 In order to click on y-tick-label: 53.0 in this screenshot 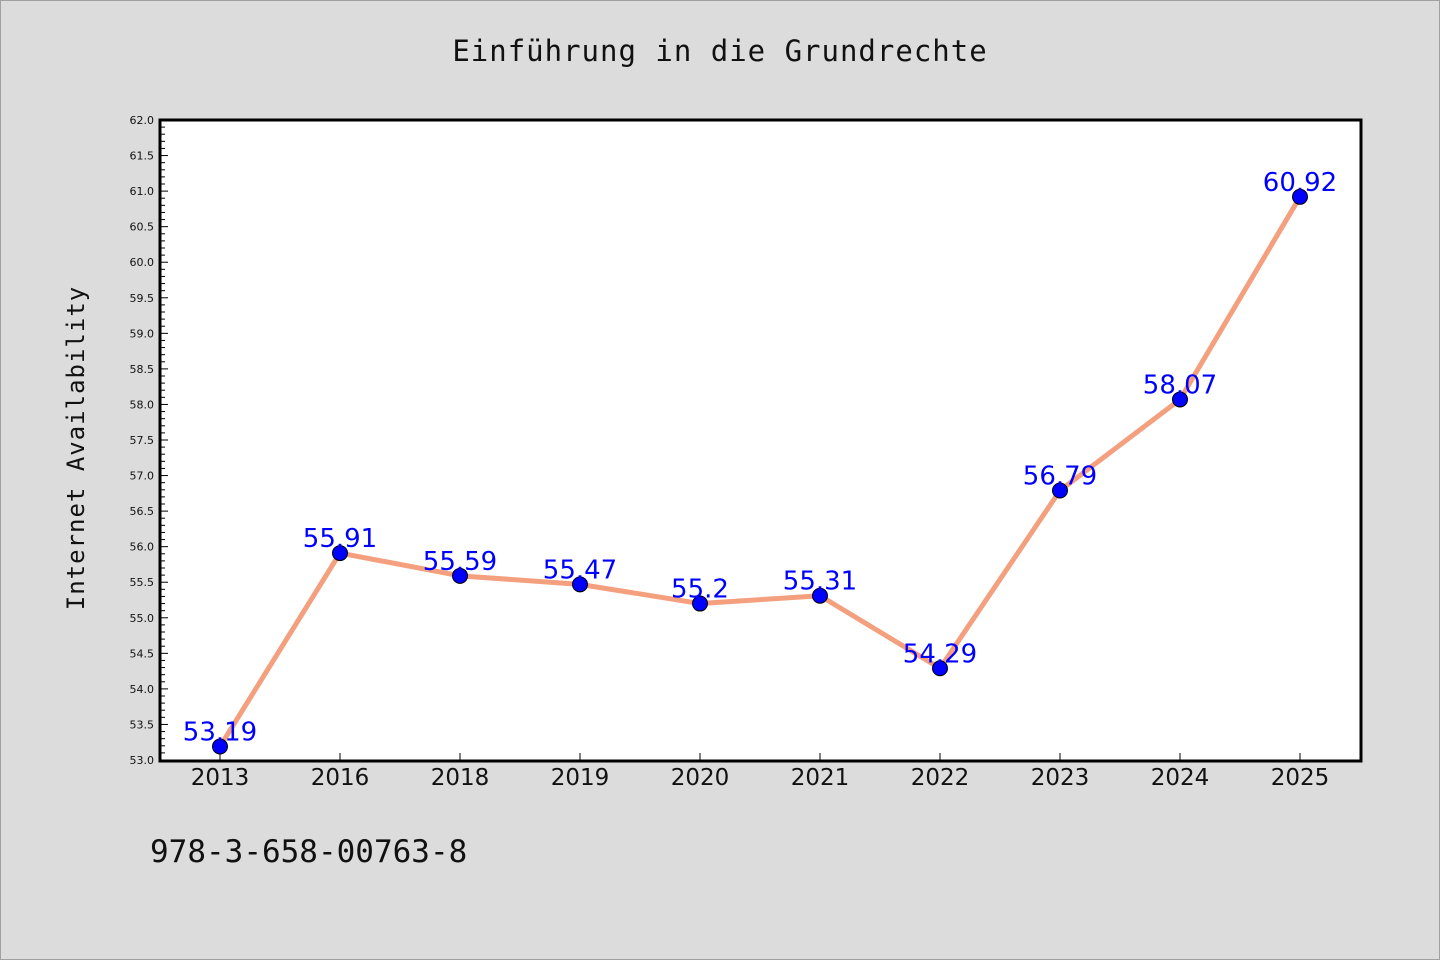, I will do `click(142, 760)`.